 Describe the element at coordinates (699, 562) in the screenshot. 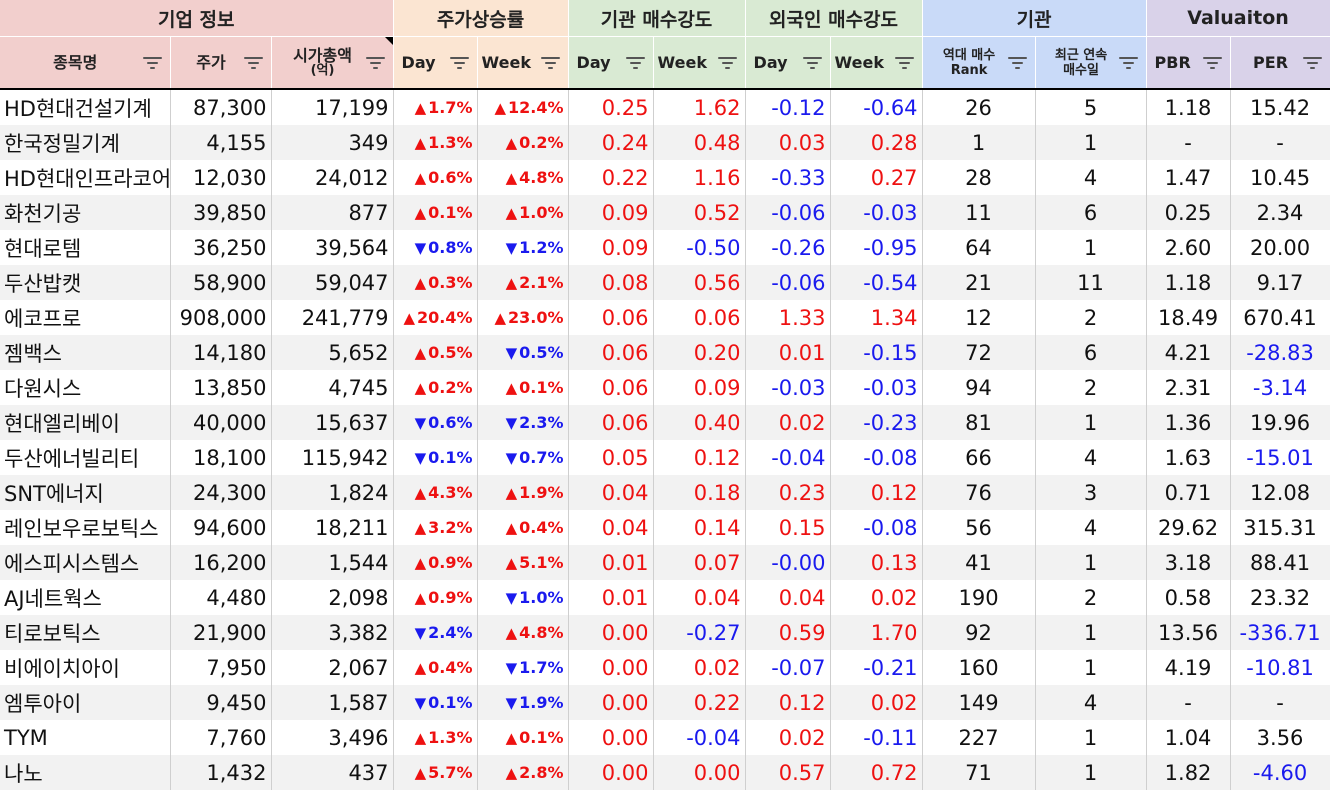

I see `cell-inst-week: 0.07` at that location.